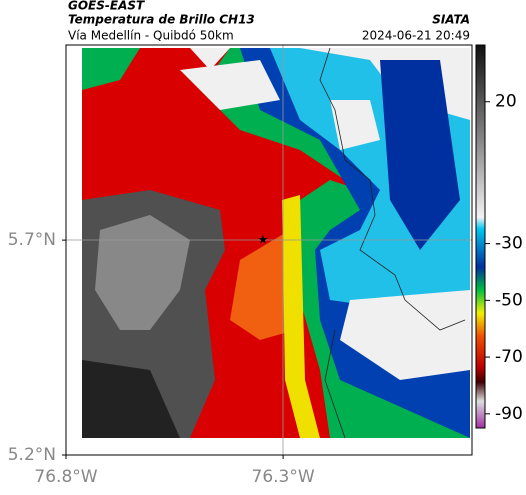  Describe the element at coordinates (509, 244) in the screenshot. I see `colorbar-label: -30` at that location.